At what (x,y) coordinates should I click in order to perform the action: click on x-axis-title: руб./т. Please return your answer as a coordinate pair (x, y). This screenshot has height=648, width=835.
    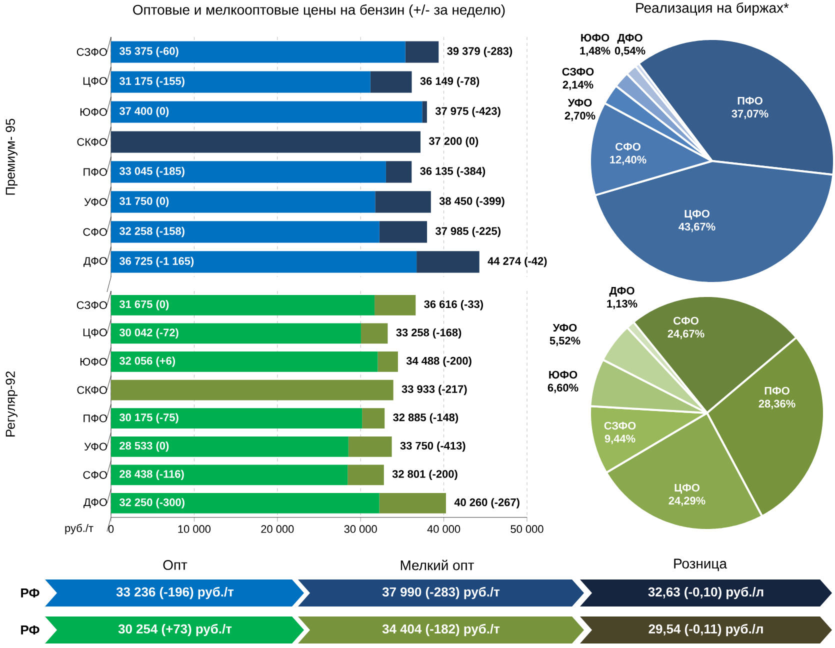
    Looking at the image, I should click on (79, 529).